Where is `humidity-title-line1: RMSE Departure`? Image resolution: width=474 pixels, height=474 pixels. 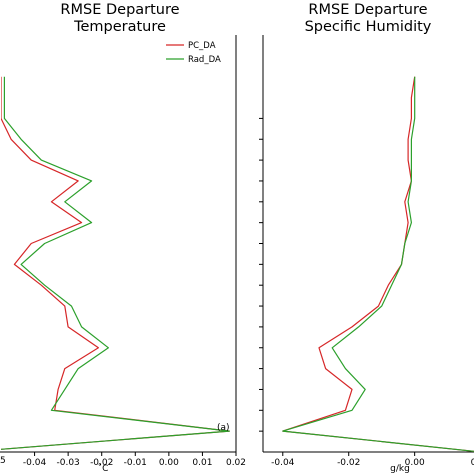 humidity-title-line1: RMSE Departure is located at coordinates (367, 10).